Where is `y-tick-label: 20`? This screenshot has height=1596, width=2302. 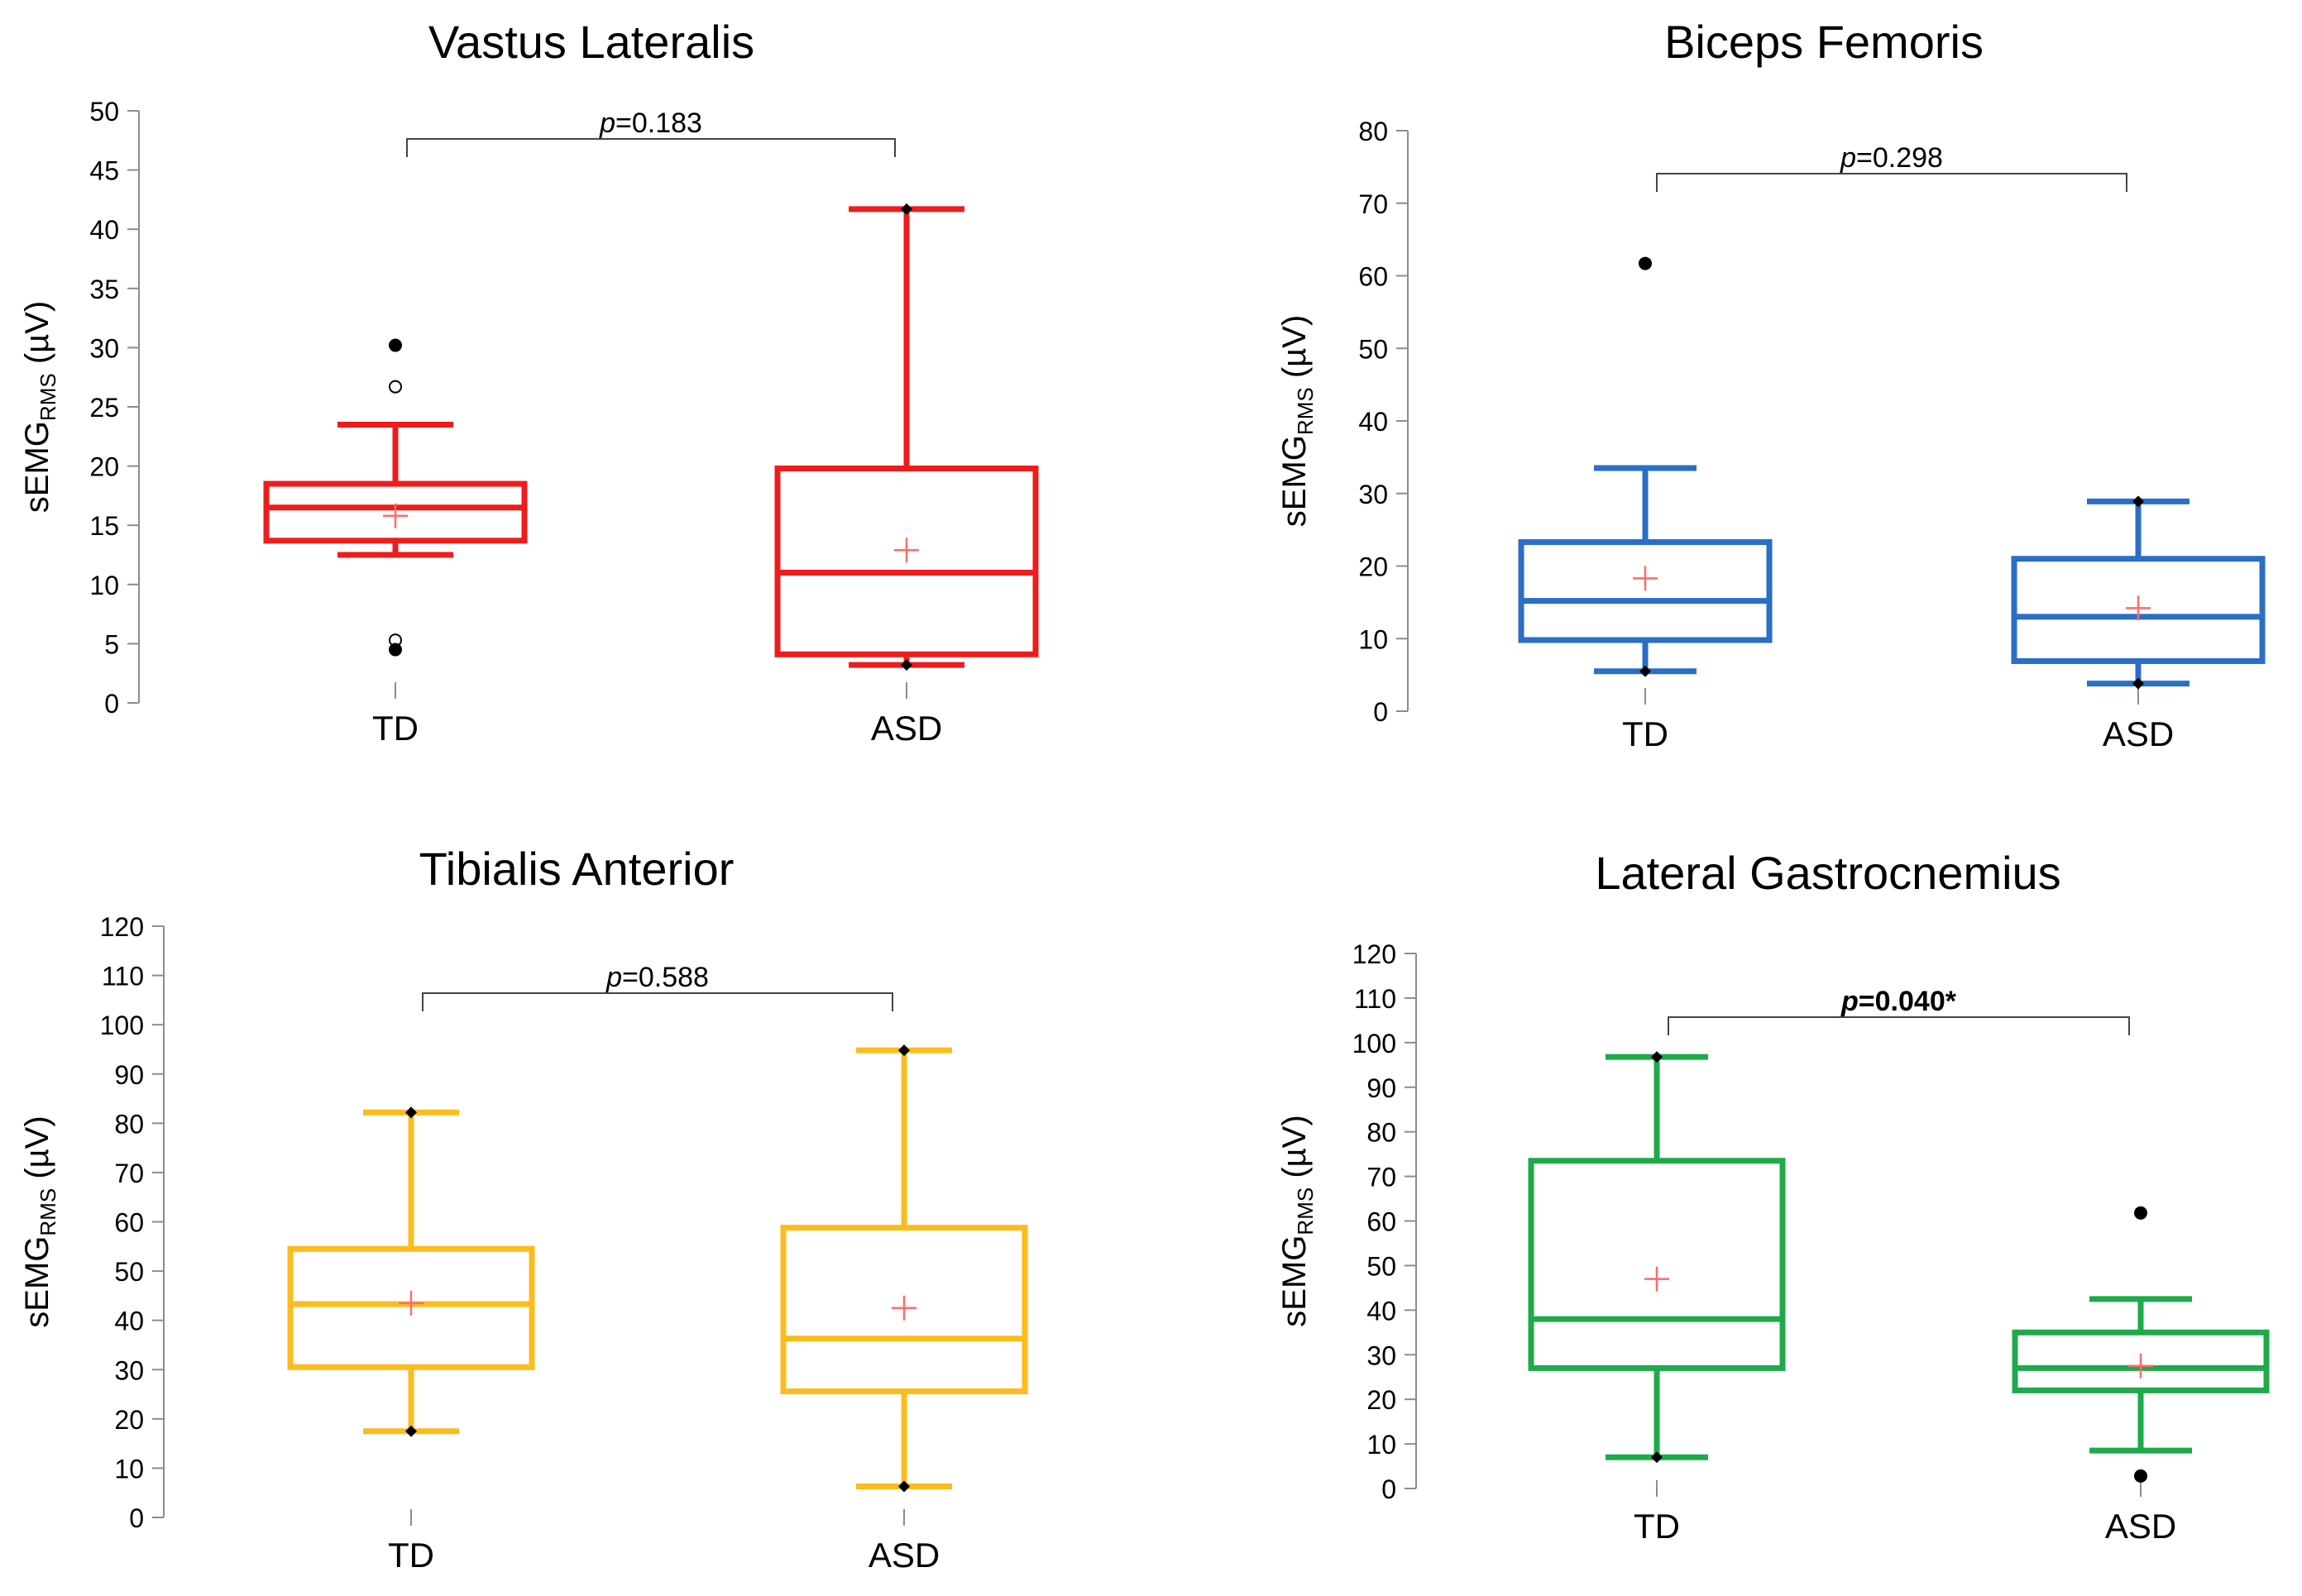
y-tick-label: 20 is located at coordinates (1373, 567).